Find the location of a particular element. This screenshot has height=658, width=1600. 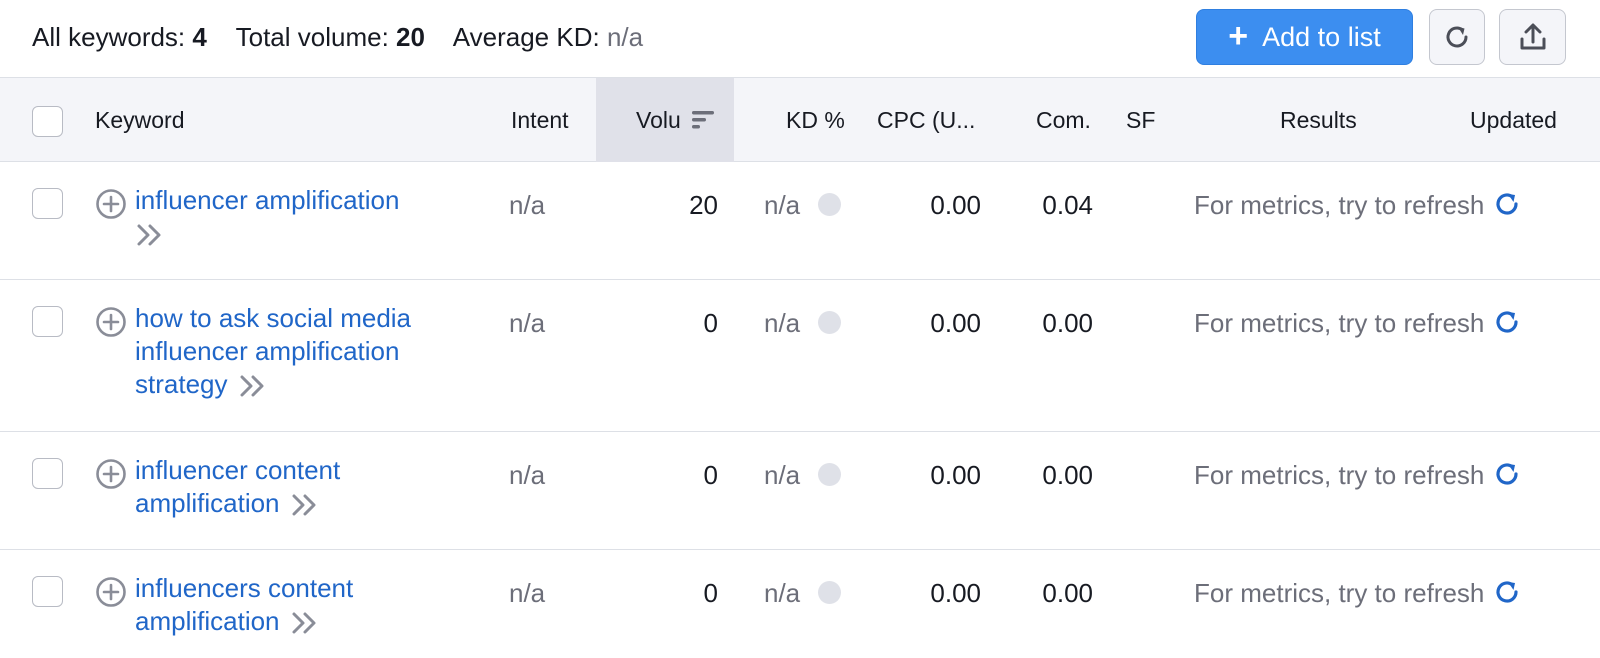

all-keywords-stat: All keywords: 4 is located at coordinates (119, 37).